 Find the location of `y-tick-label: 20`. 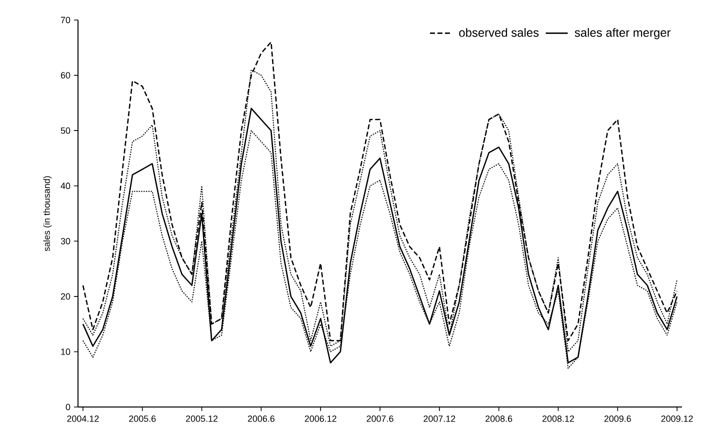

y-tick-label: 20 is located at coordinates (65, 296).